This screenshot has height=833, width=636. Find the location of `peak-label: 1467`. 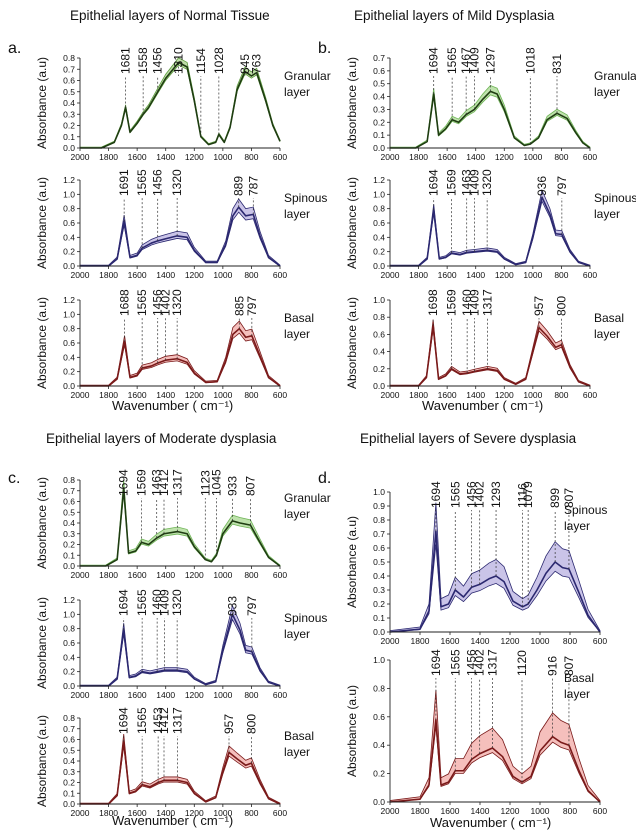

peak-label: 1467 is located at coordinates (466, 60).